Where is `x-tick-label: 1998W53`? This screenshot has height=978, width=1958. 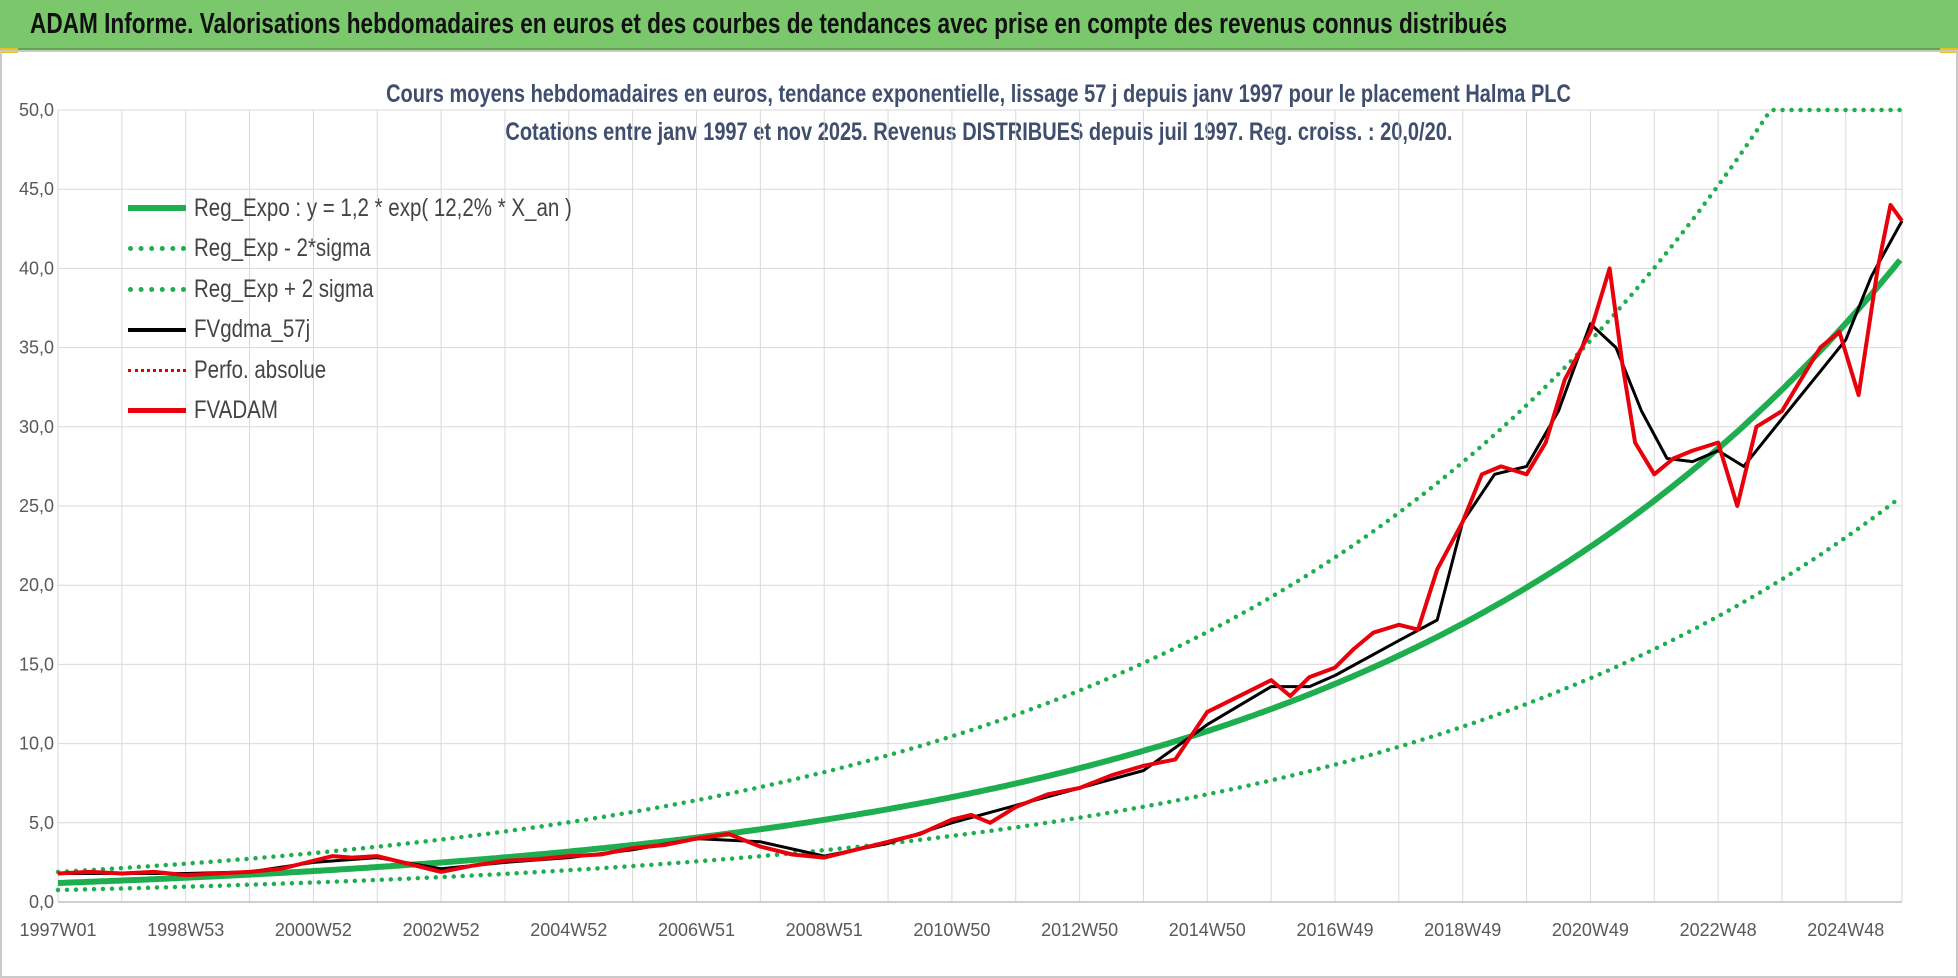 x-tick-label: 1998W53 is located at coordinates (185, 930).